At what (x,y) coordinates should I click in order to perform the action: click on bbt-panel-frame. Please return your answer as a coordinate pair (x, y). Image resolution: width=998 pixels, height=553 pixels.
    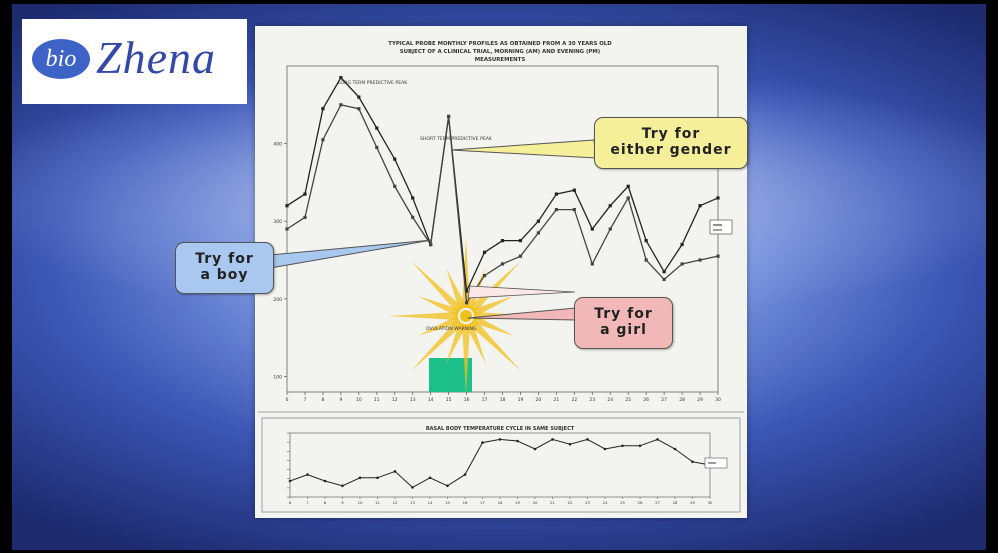
    Looking at the image, I should click on (501, 465).